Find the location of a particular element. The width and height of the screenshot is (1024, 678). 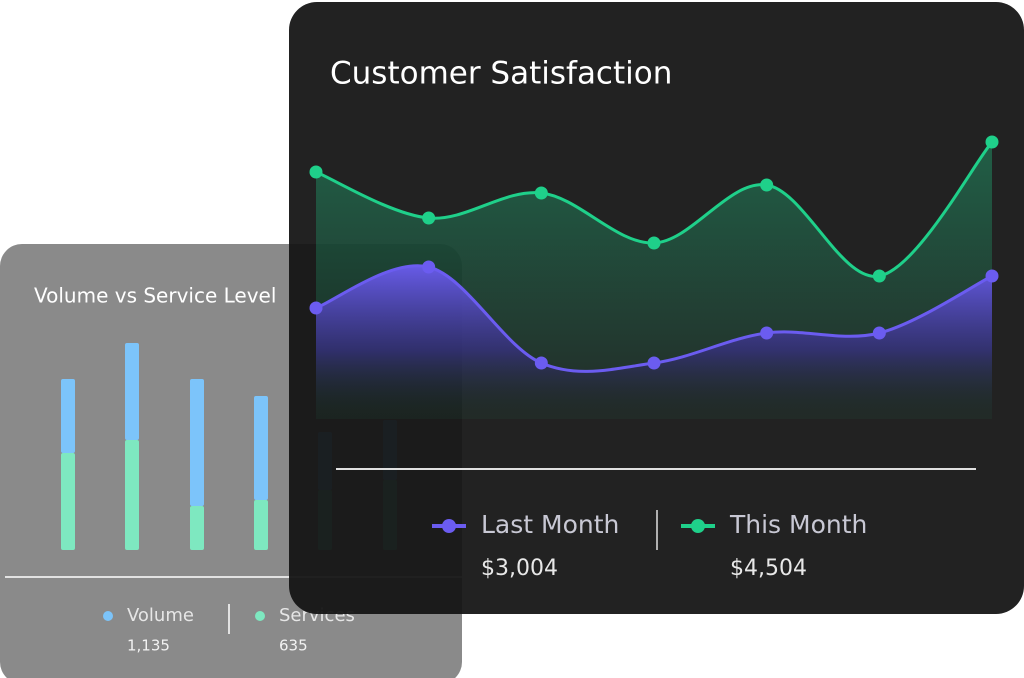

legend-value: $3,004 is located at coordinates (519, 568).